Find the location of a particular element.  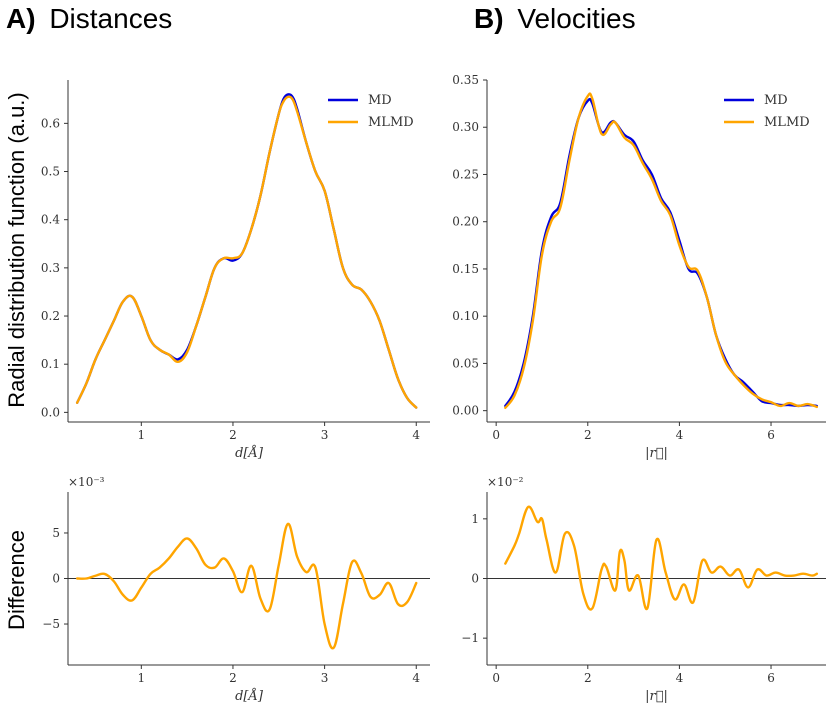

panel-b-title: B) Velocities is located at coordinates (555, 18).